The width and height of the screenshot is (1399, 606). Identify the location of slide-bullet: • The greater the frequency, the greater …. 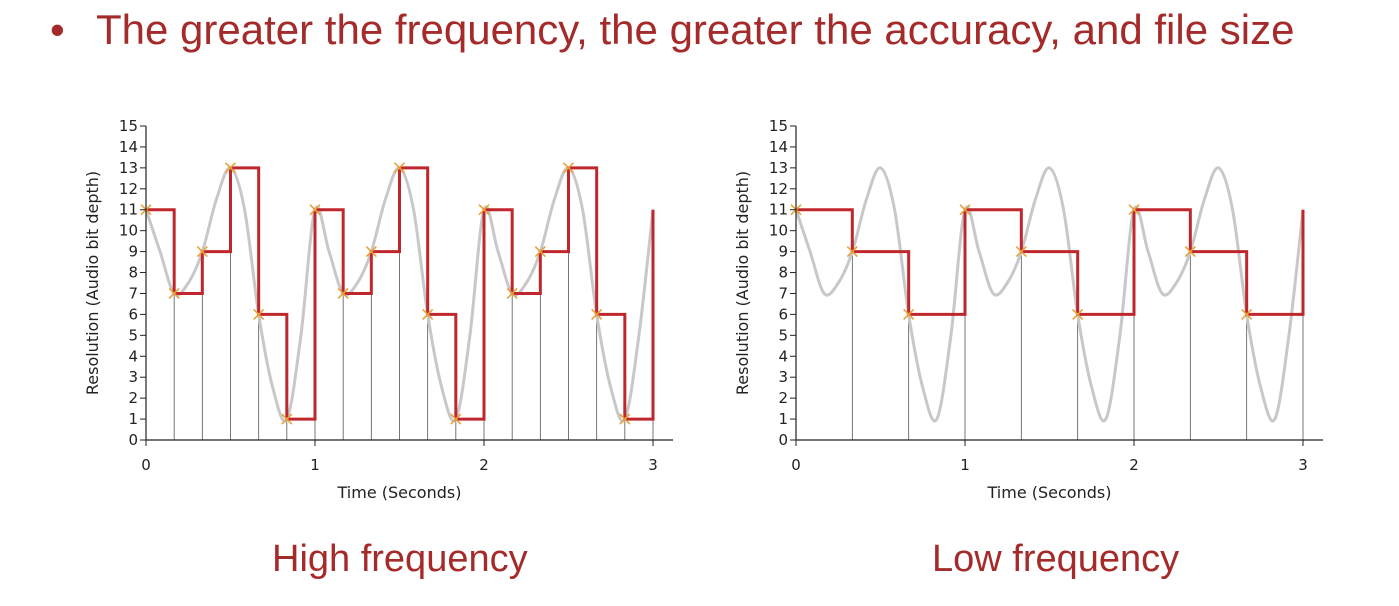
(672, 30).